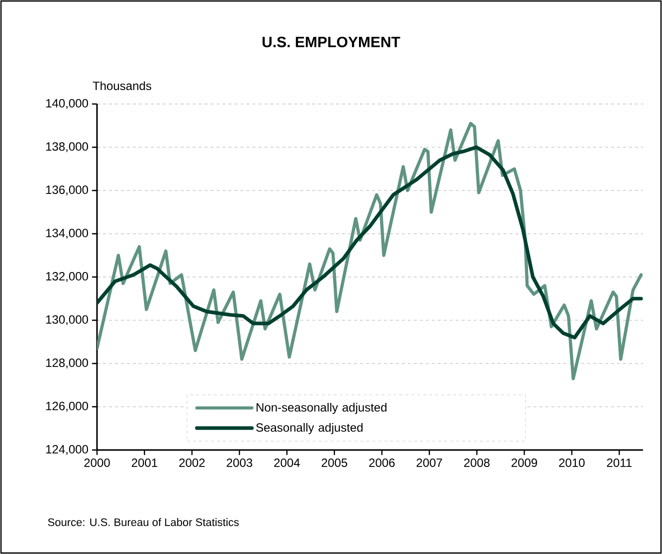  I want to click on legend-label: Non-seasonally adjusted, so click(321, 408).